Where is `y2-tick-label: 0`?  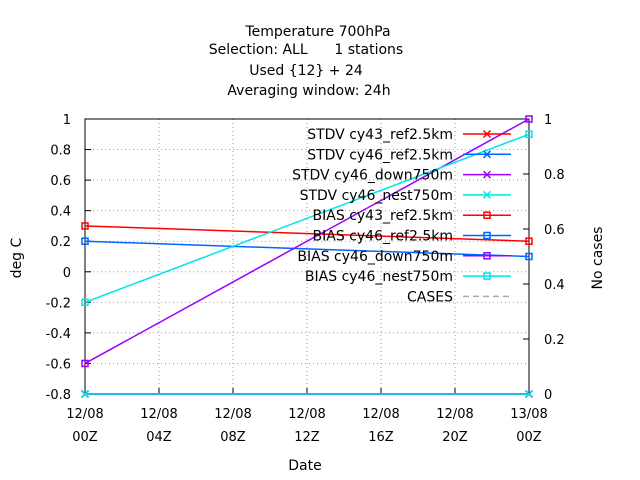 y2-tick-label: 0 is located at coordinates (548, 395).